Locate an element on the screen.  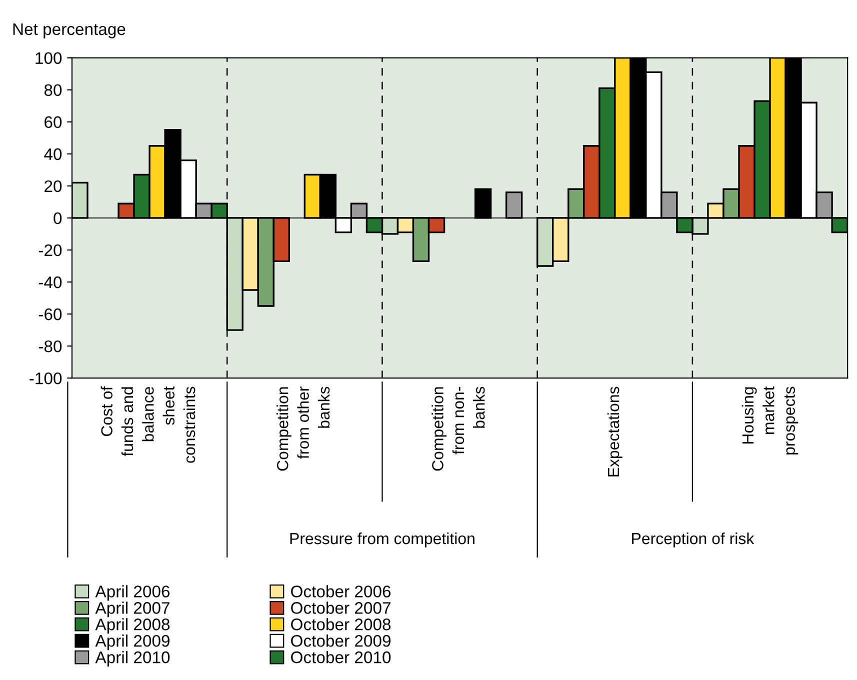
y-tick-label: -40 is located at coordinates (50, 282).